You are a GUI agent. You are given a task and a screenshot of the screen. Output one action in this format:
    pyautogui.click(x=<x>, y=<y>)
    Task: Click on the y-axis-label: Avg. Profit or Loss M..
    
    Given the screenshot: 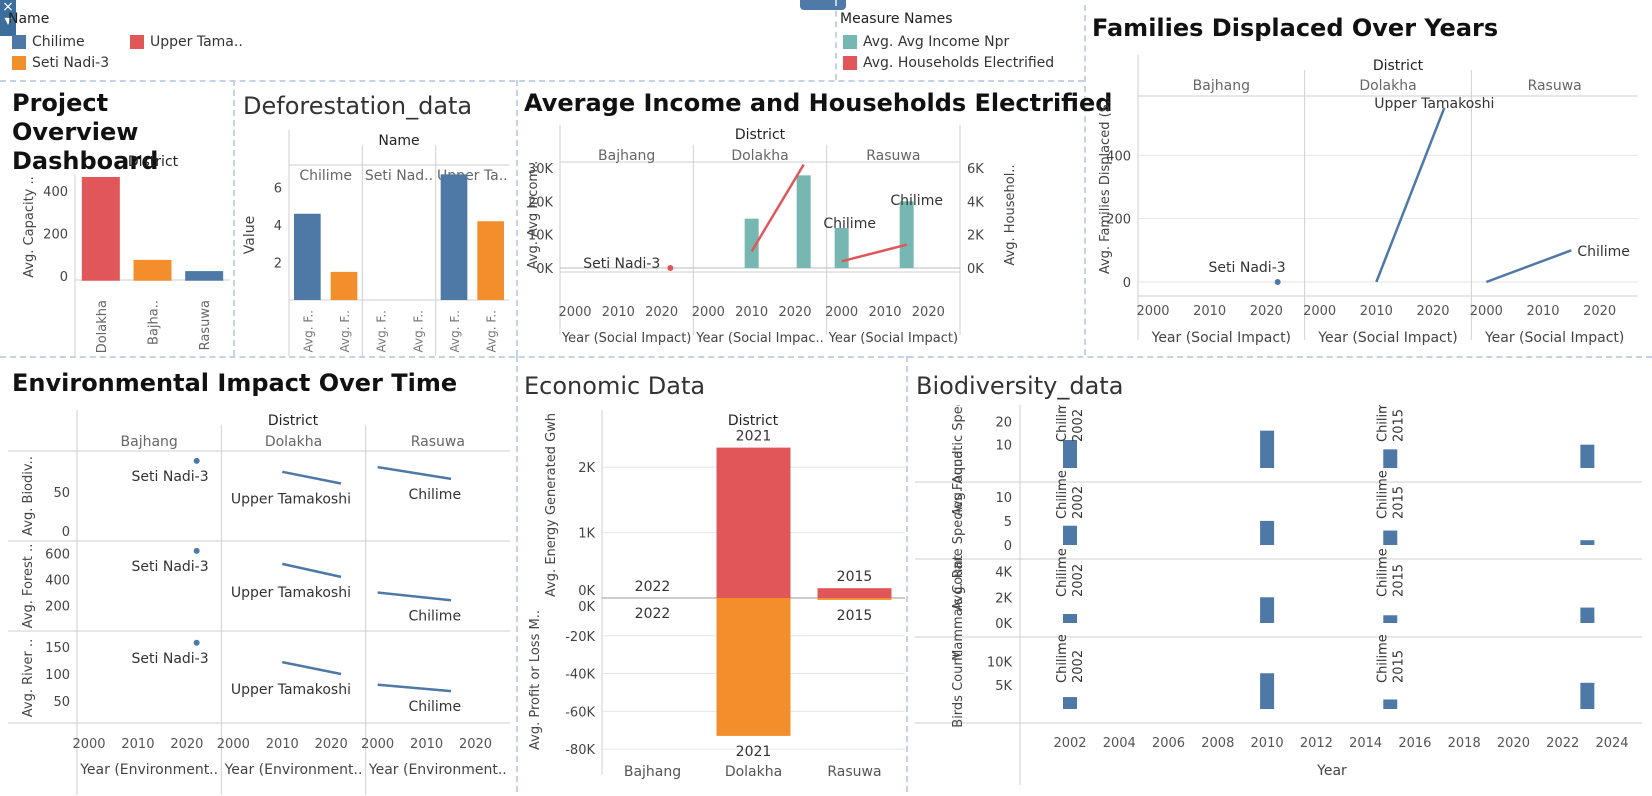 What is the action you would take?
    pyautogui.click(x=535, y=680)
    